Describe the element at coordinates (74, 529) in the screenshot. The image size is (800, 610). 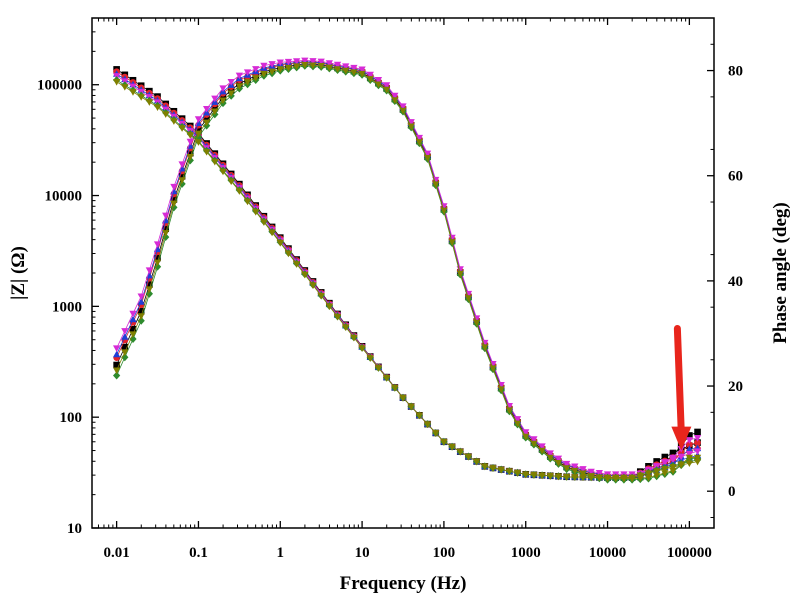
I see `y-tick-label: 10` at that location.